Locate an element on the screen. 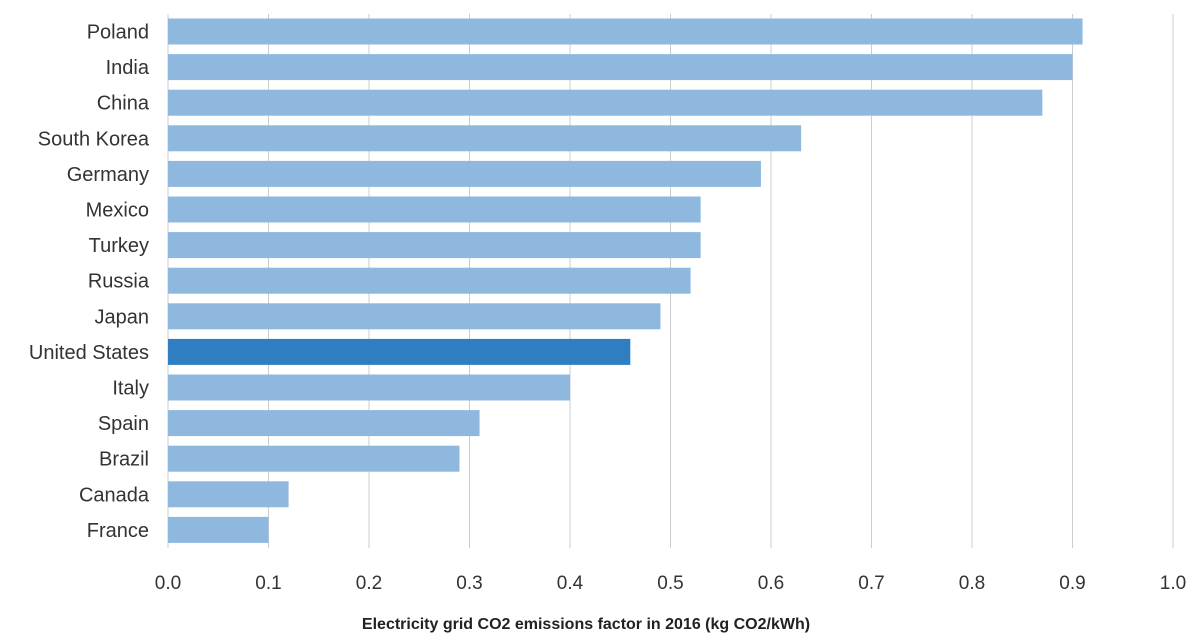  bar-russia is located at coordinates (429, 280).